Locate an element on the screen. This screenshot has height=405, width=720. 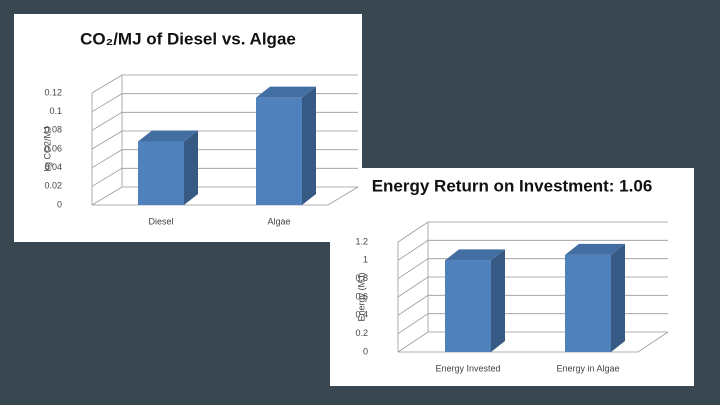
y-tick-label: 0.12 is located at coordinates (53, 92).